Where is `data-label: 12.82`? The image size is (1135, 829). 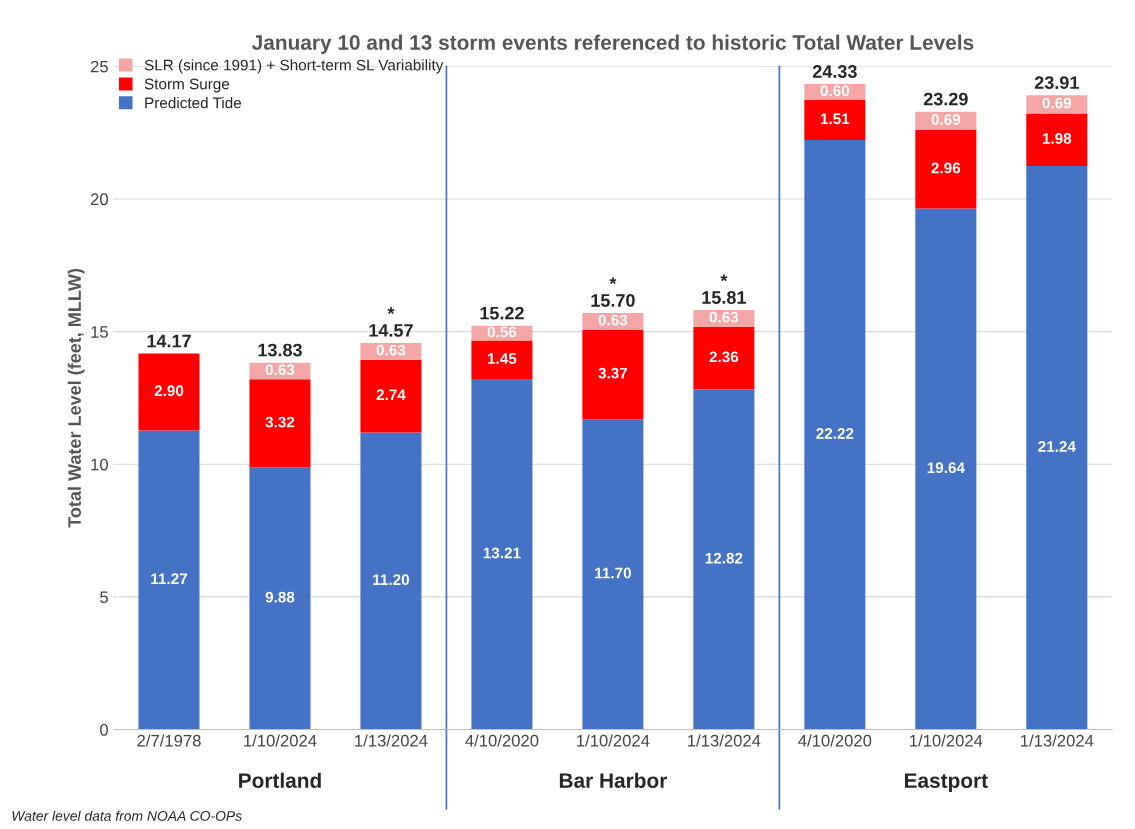
data-label: 12.82 is located at coordinates (724, 558).